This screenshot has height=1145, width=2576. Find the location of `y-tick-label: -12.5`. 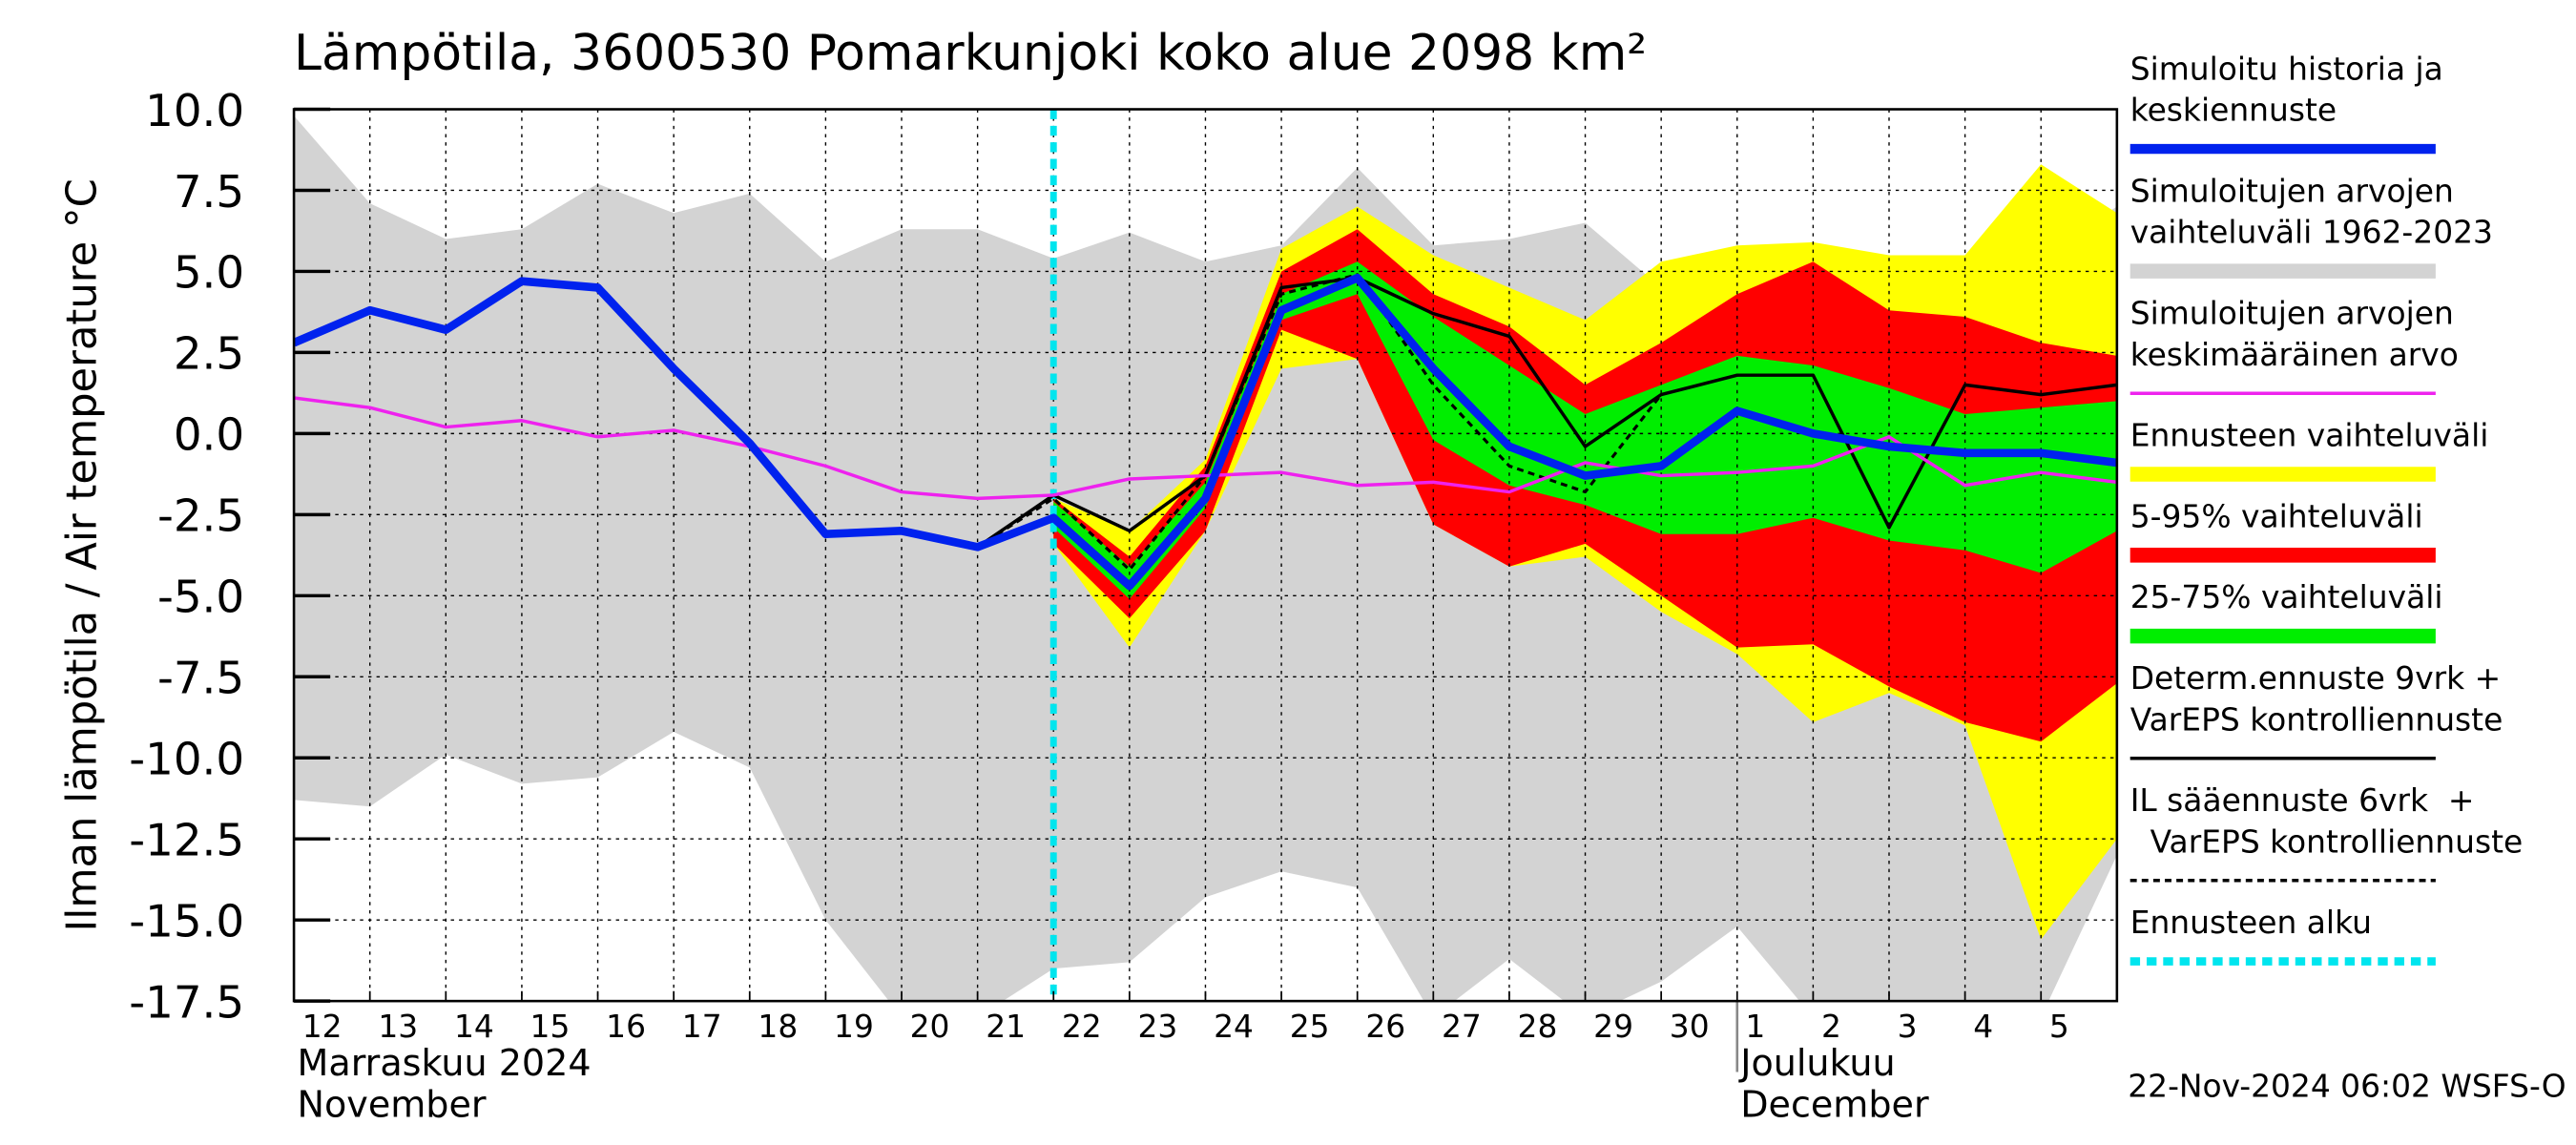

y-tick-label: -12.5 is located at coordinates (186, 842).